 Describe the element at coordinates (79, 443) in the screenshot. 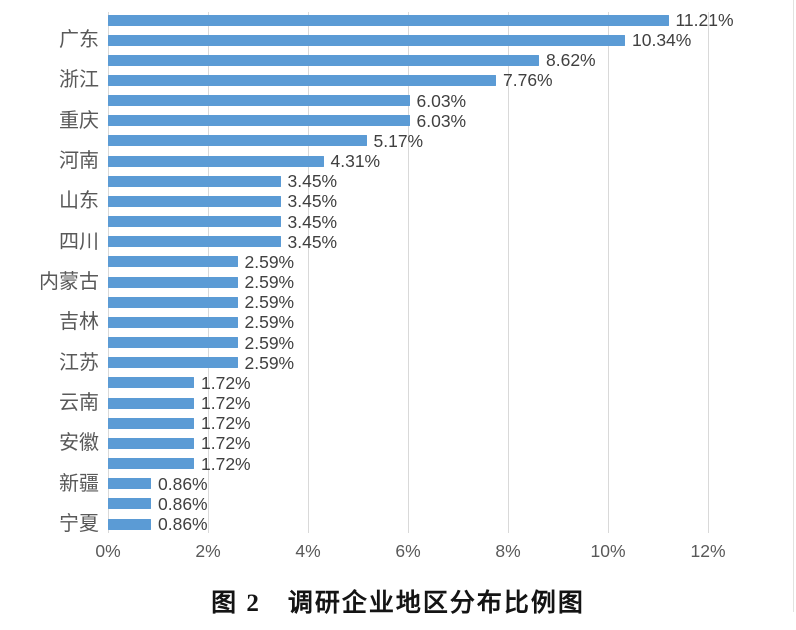

I see `category-label-安徽: 安徽` at that location.